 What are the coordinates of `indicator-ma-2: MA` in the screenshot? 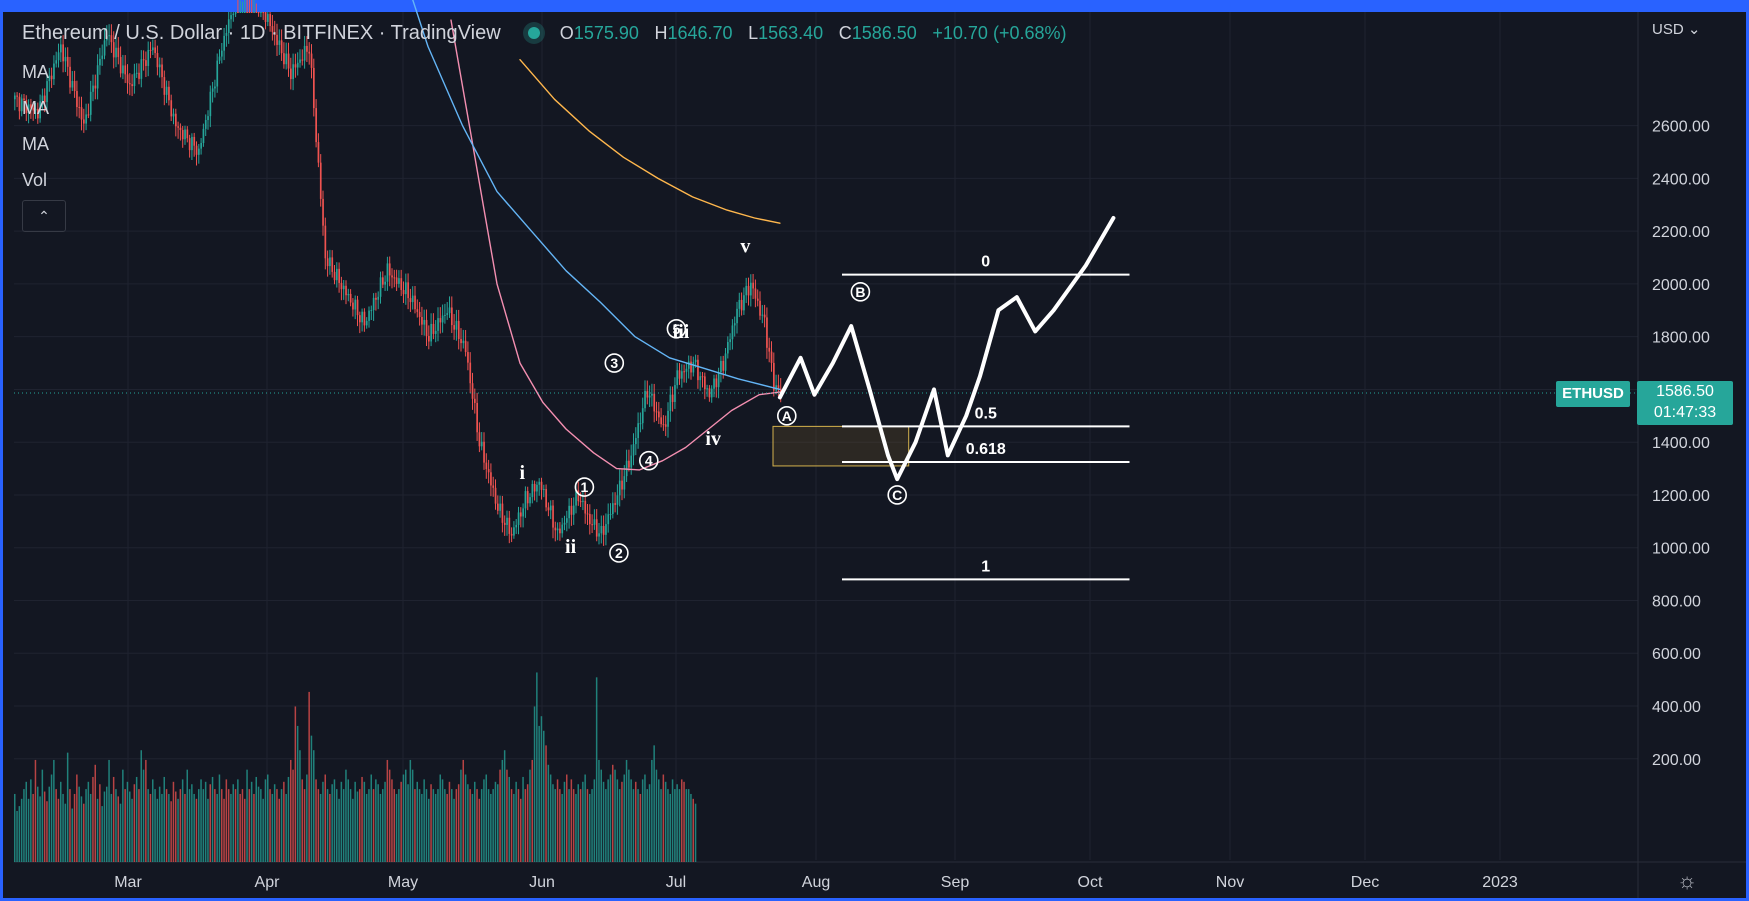 It's located at (35, 108).